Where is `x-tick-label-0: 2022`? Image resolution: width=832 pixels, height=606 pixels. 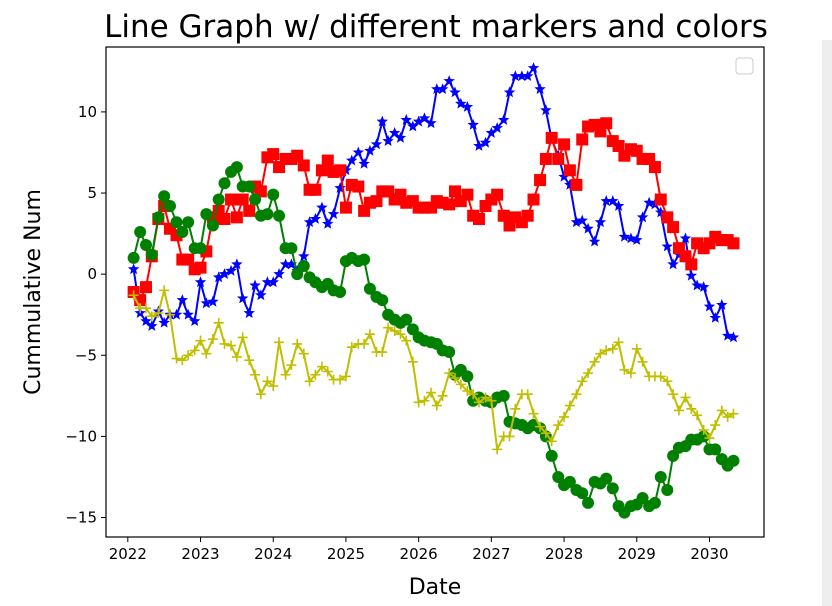 x-tick-label-0: 2022 is located at coordinates (128, 554).